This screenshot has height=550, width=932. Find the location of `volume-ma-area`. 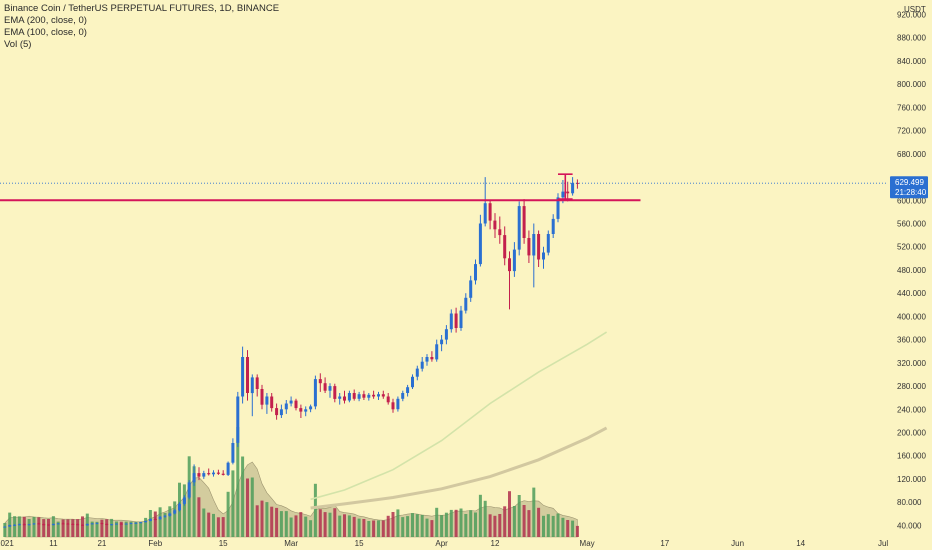

volume-ma-area is located at coordinates (291, 499).